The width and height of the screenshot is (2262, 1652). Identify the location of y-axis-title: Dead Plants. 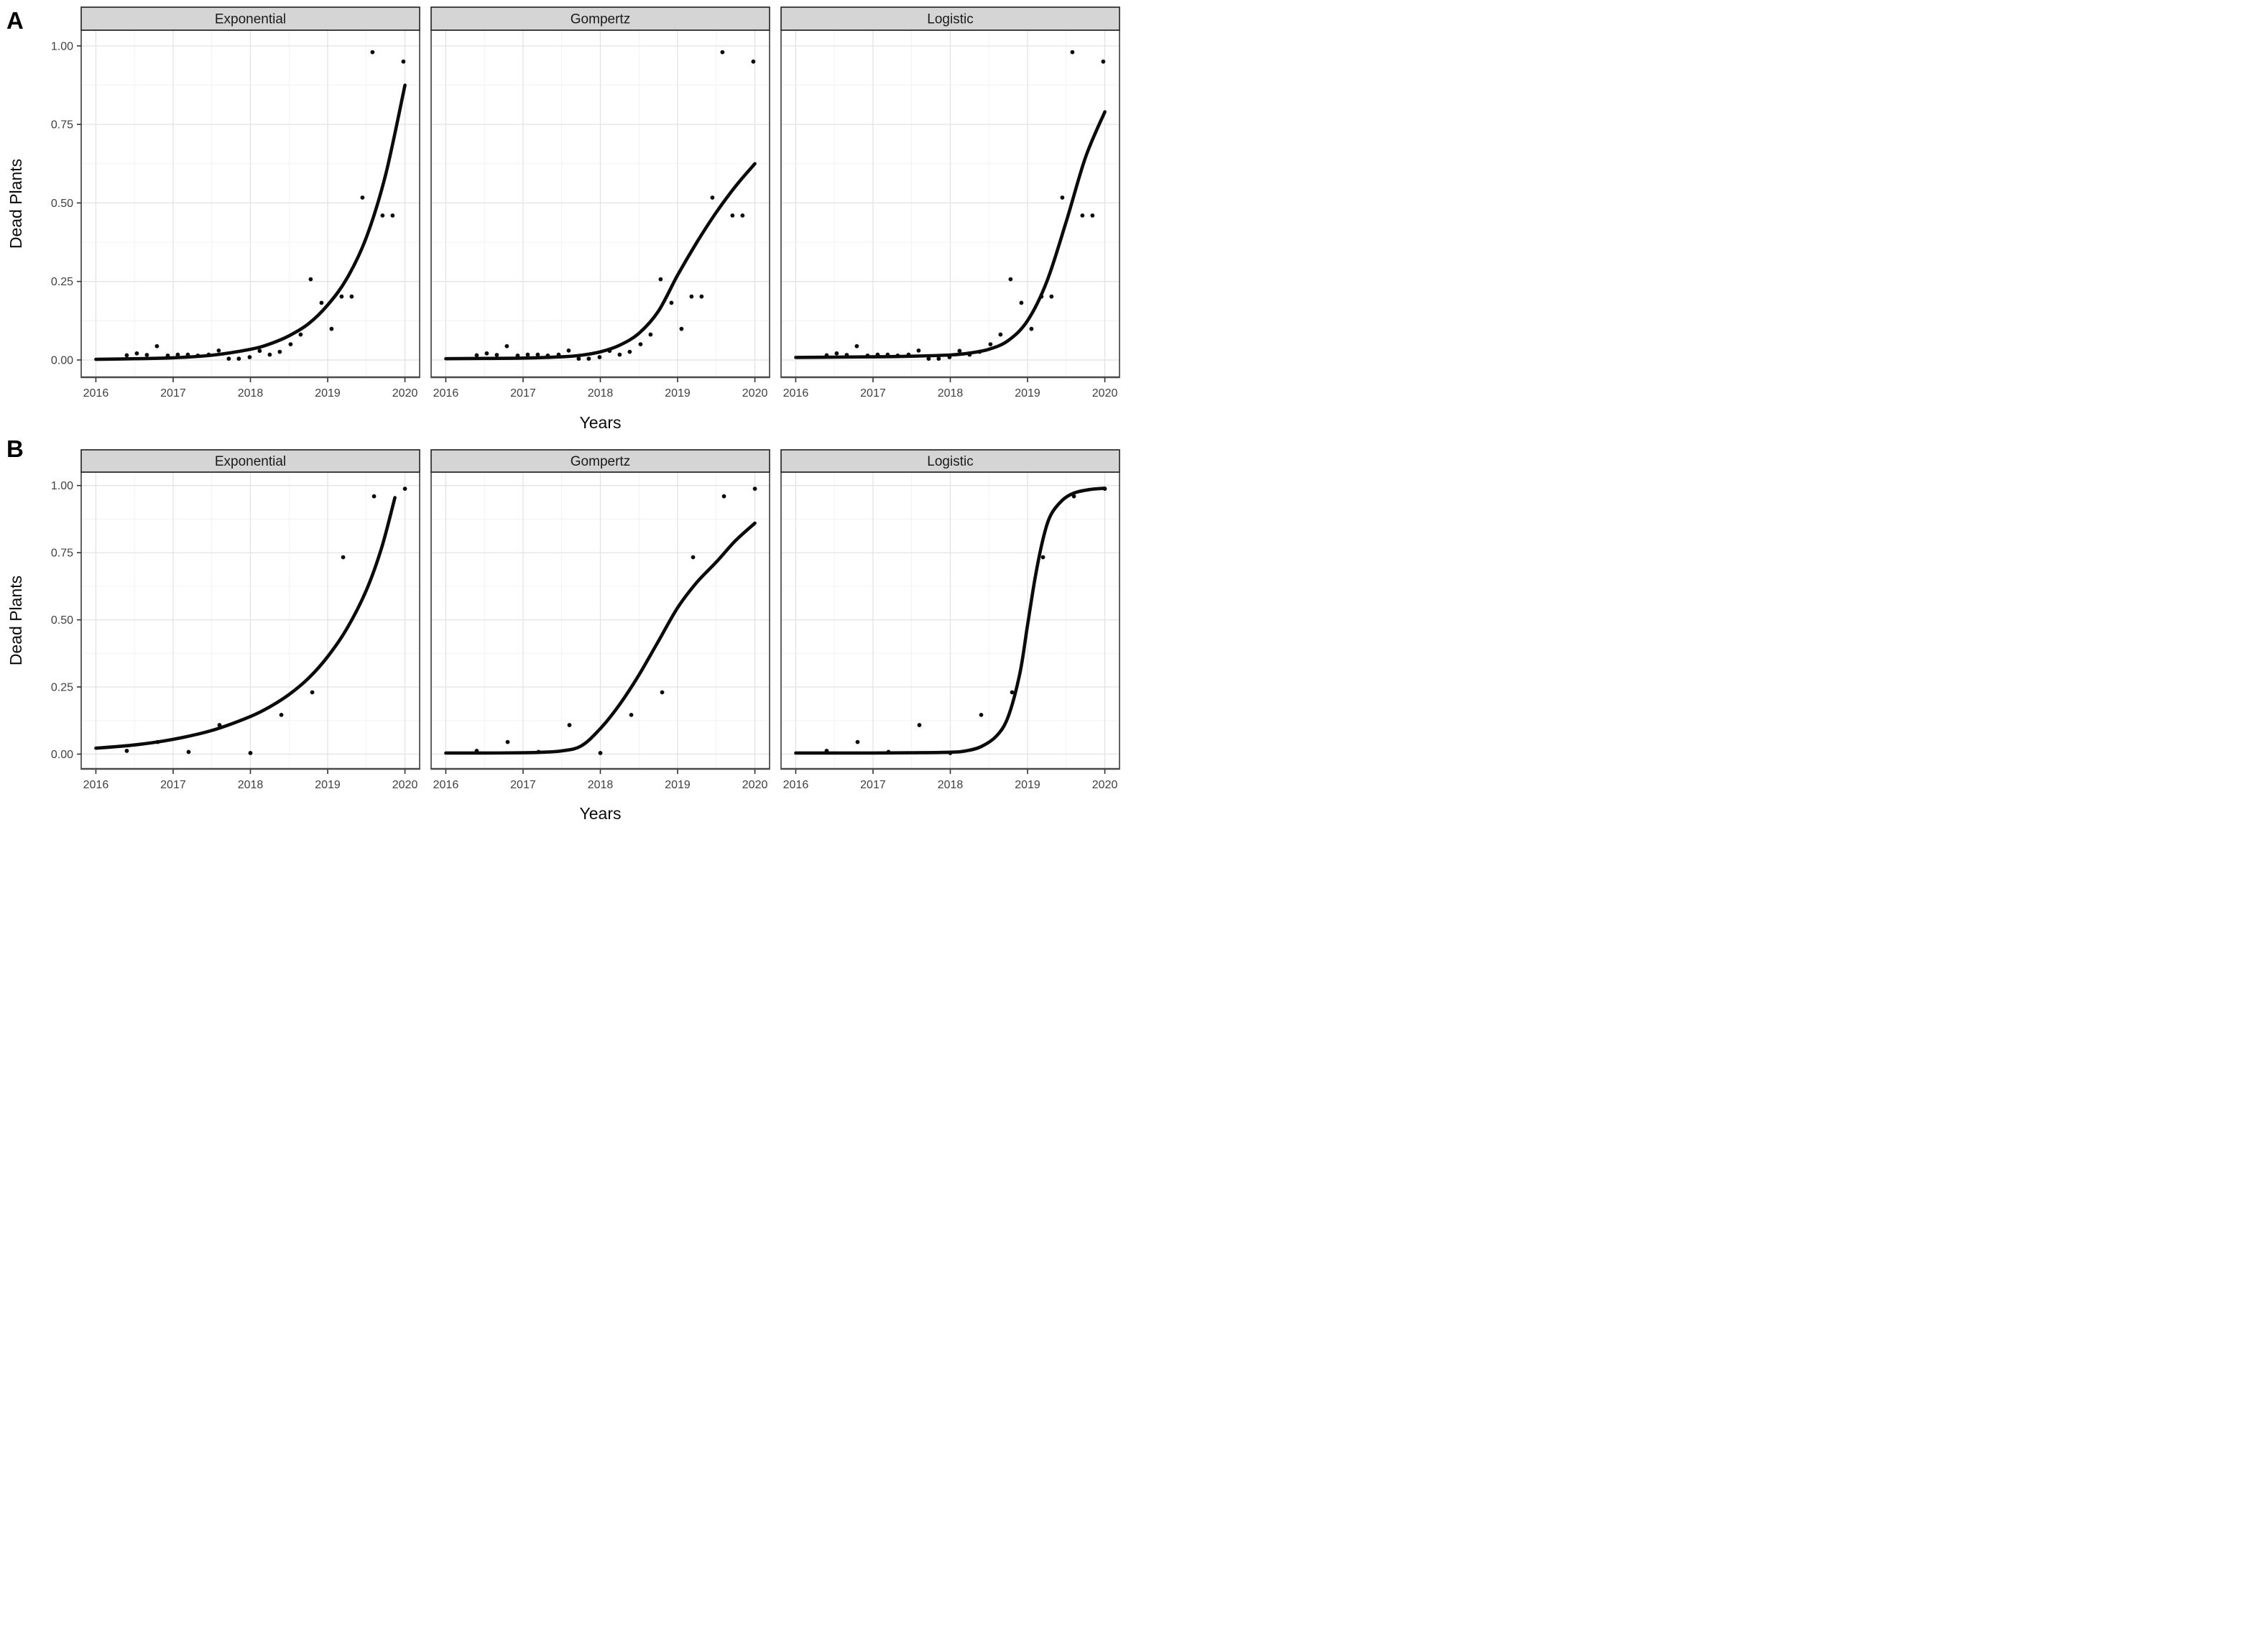
(15, 620).